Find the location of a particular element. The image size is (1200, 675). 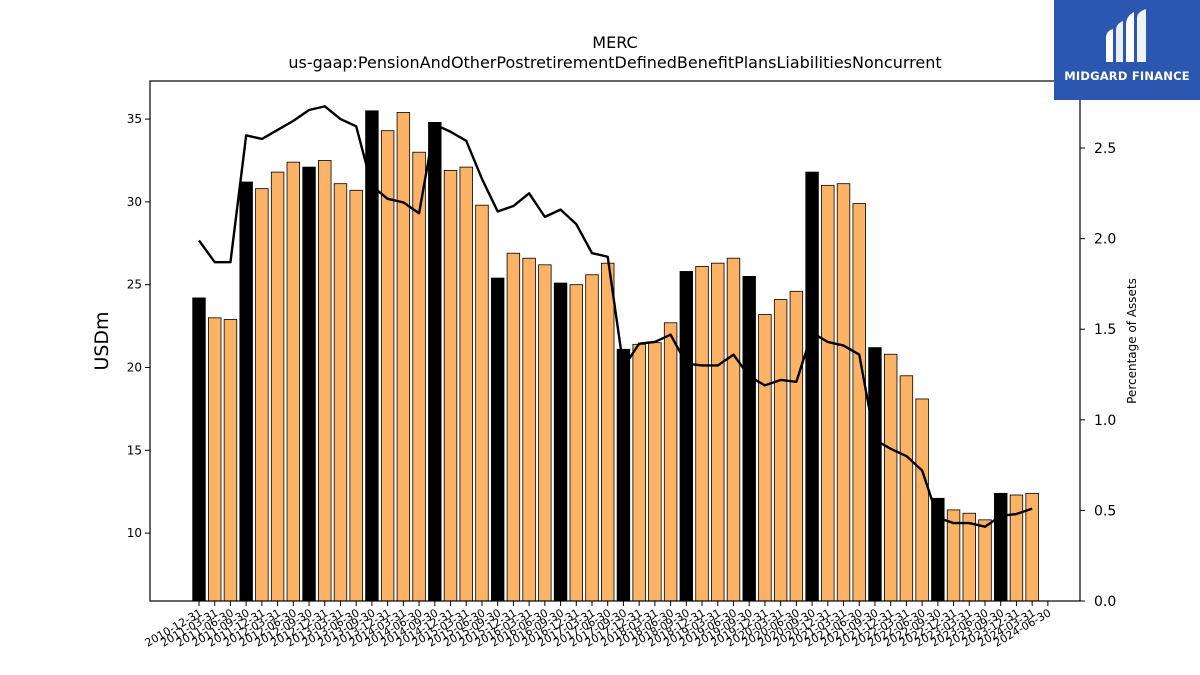

y-tick-label: 15 is located at coordinates (134, 450).